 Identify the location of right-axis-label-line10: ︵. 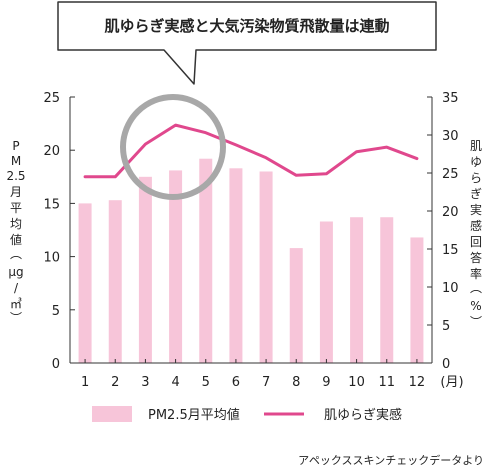
(476, 288).